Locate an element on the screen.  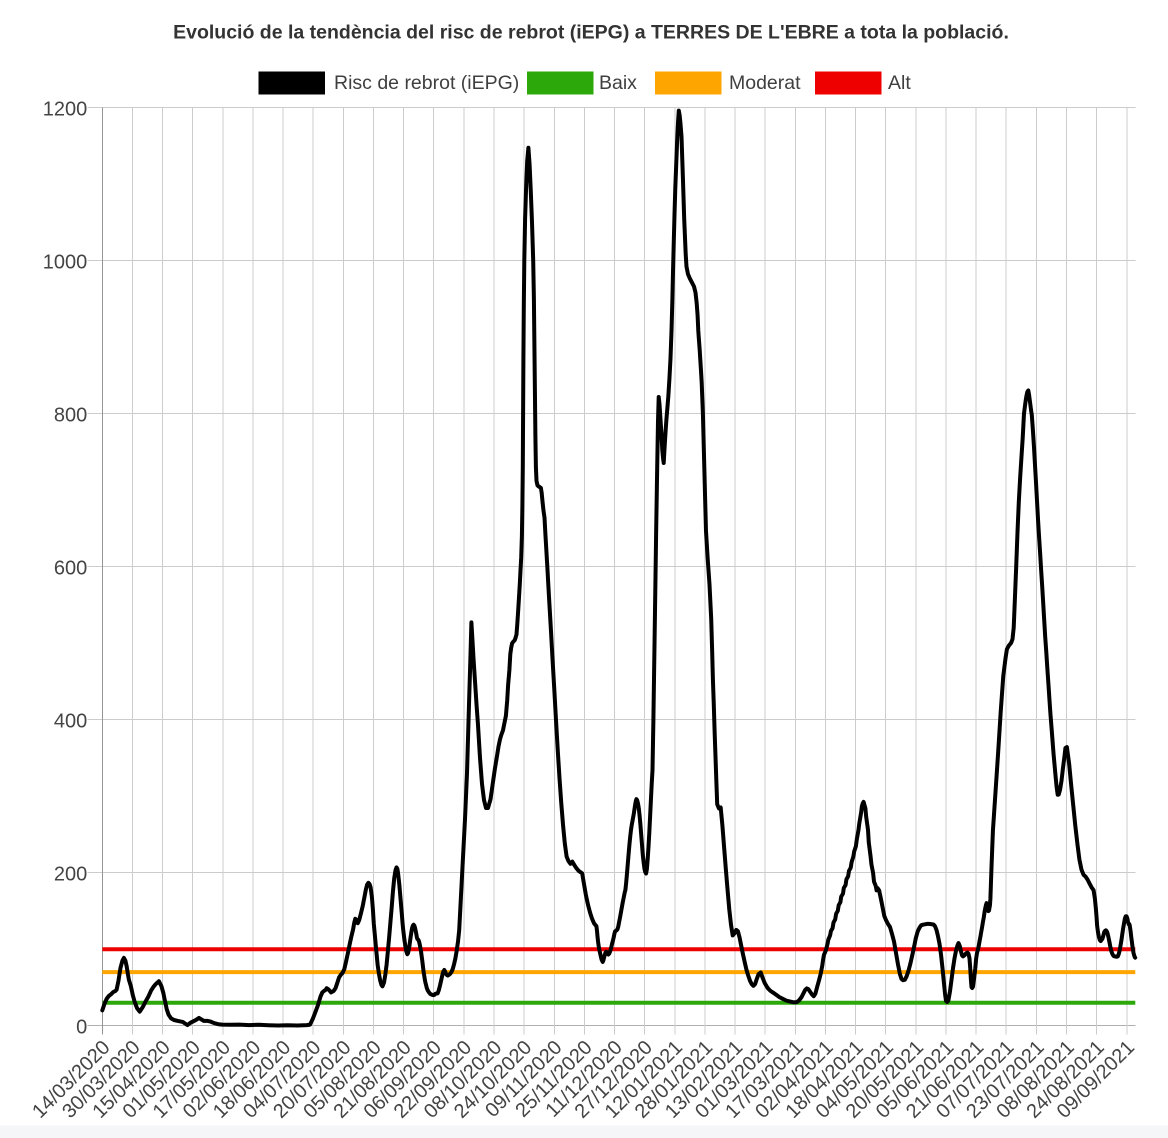
svg-text: Moderat is located at coordinates (765, 83).